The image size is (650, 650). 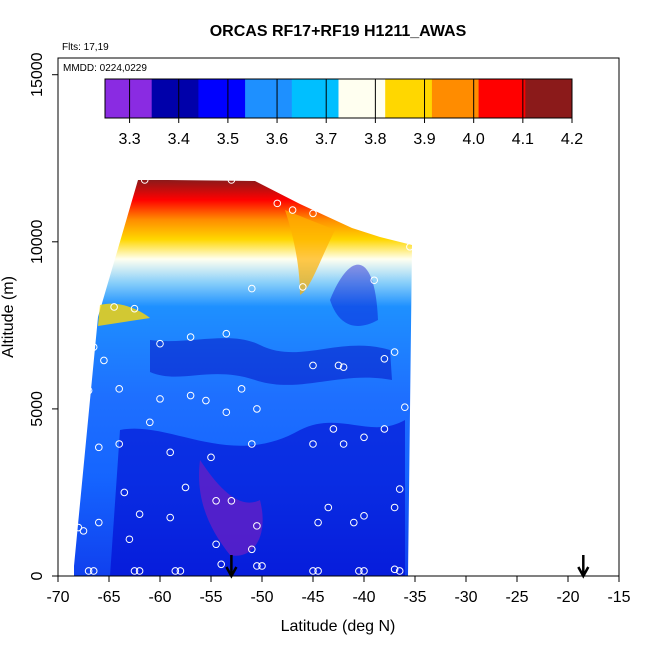 I want to click on x-axis-label: Latitude (deg N), so click(x=338, y=626).